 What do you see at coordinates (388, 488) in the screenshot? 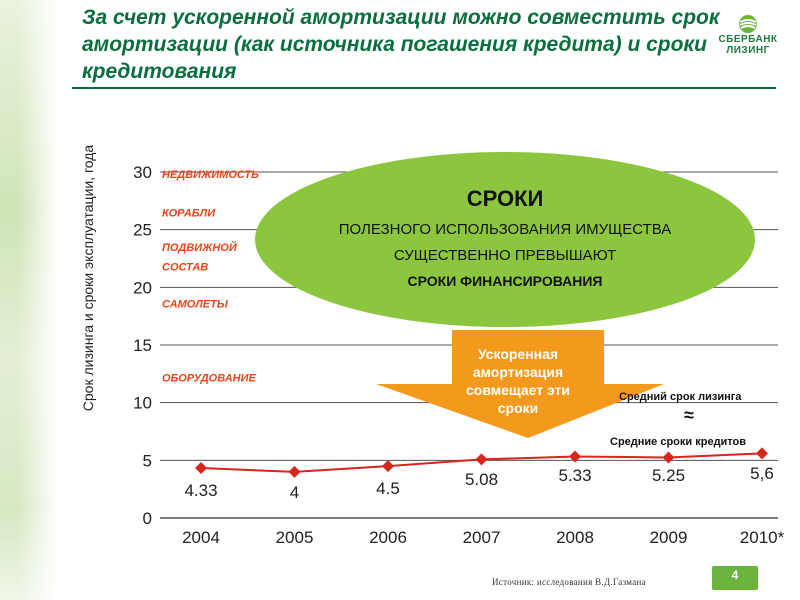
I see `data-label: 4.5` at bounding box center [388, 488].